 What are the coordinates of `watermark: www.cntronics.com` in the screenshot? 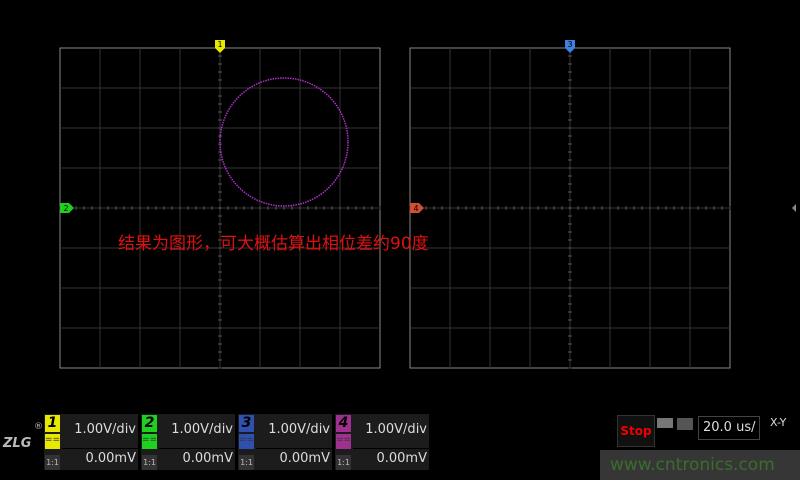 It's located at (700, 465).